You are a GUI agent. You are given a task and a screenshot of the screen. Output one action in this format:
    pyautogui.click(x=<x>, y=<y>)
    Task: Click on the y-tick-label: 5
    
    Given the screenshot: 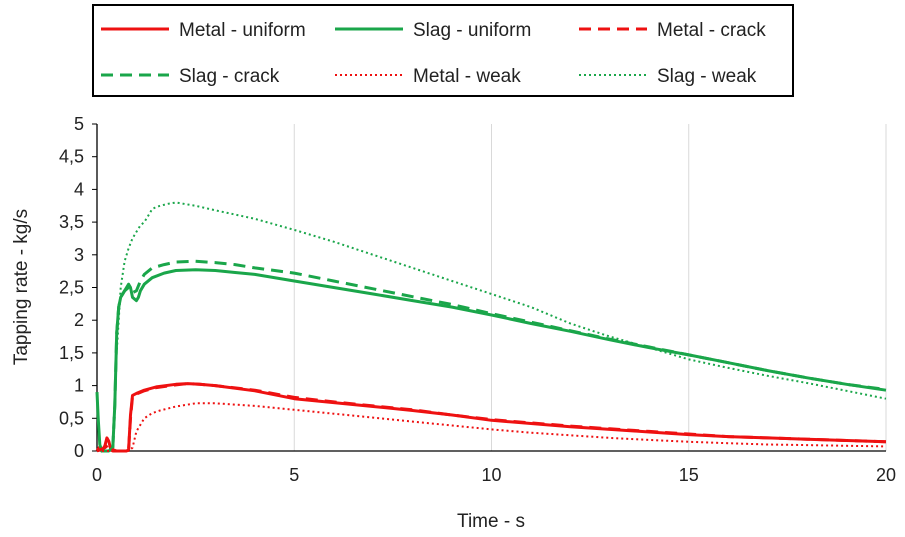 What is the action you would take?
    pyautogui.click(x=79, y=124)
    